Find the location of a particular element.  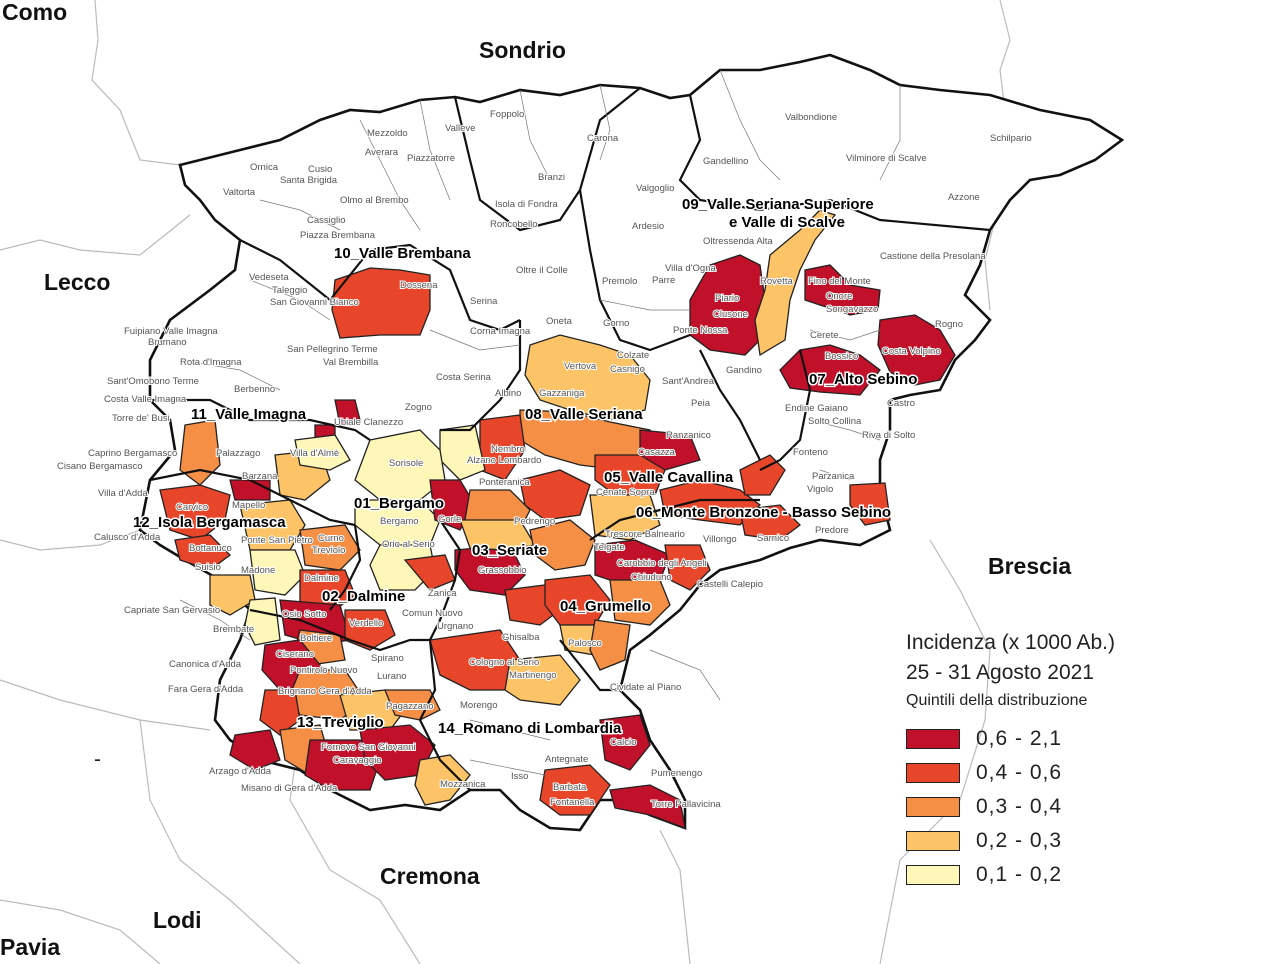

muni-label: Nembro is located at coordinates (508, 449).